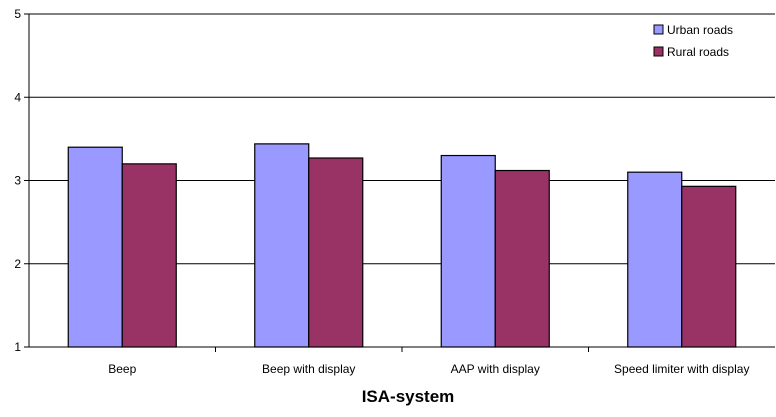  What do you see at coordinates (693, 41) in the screenshot?
I see `legend: Urban roads Rural roads` at bounding box center [693, 41].